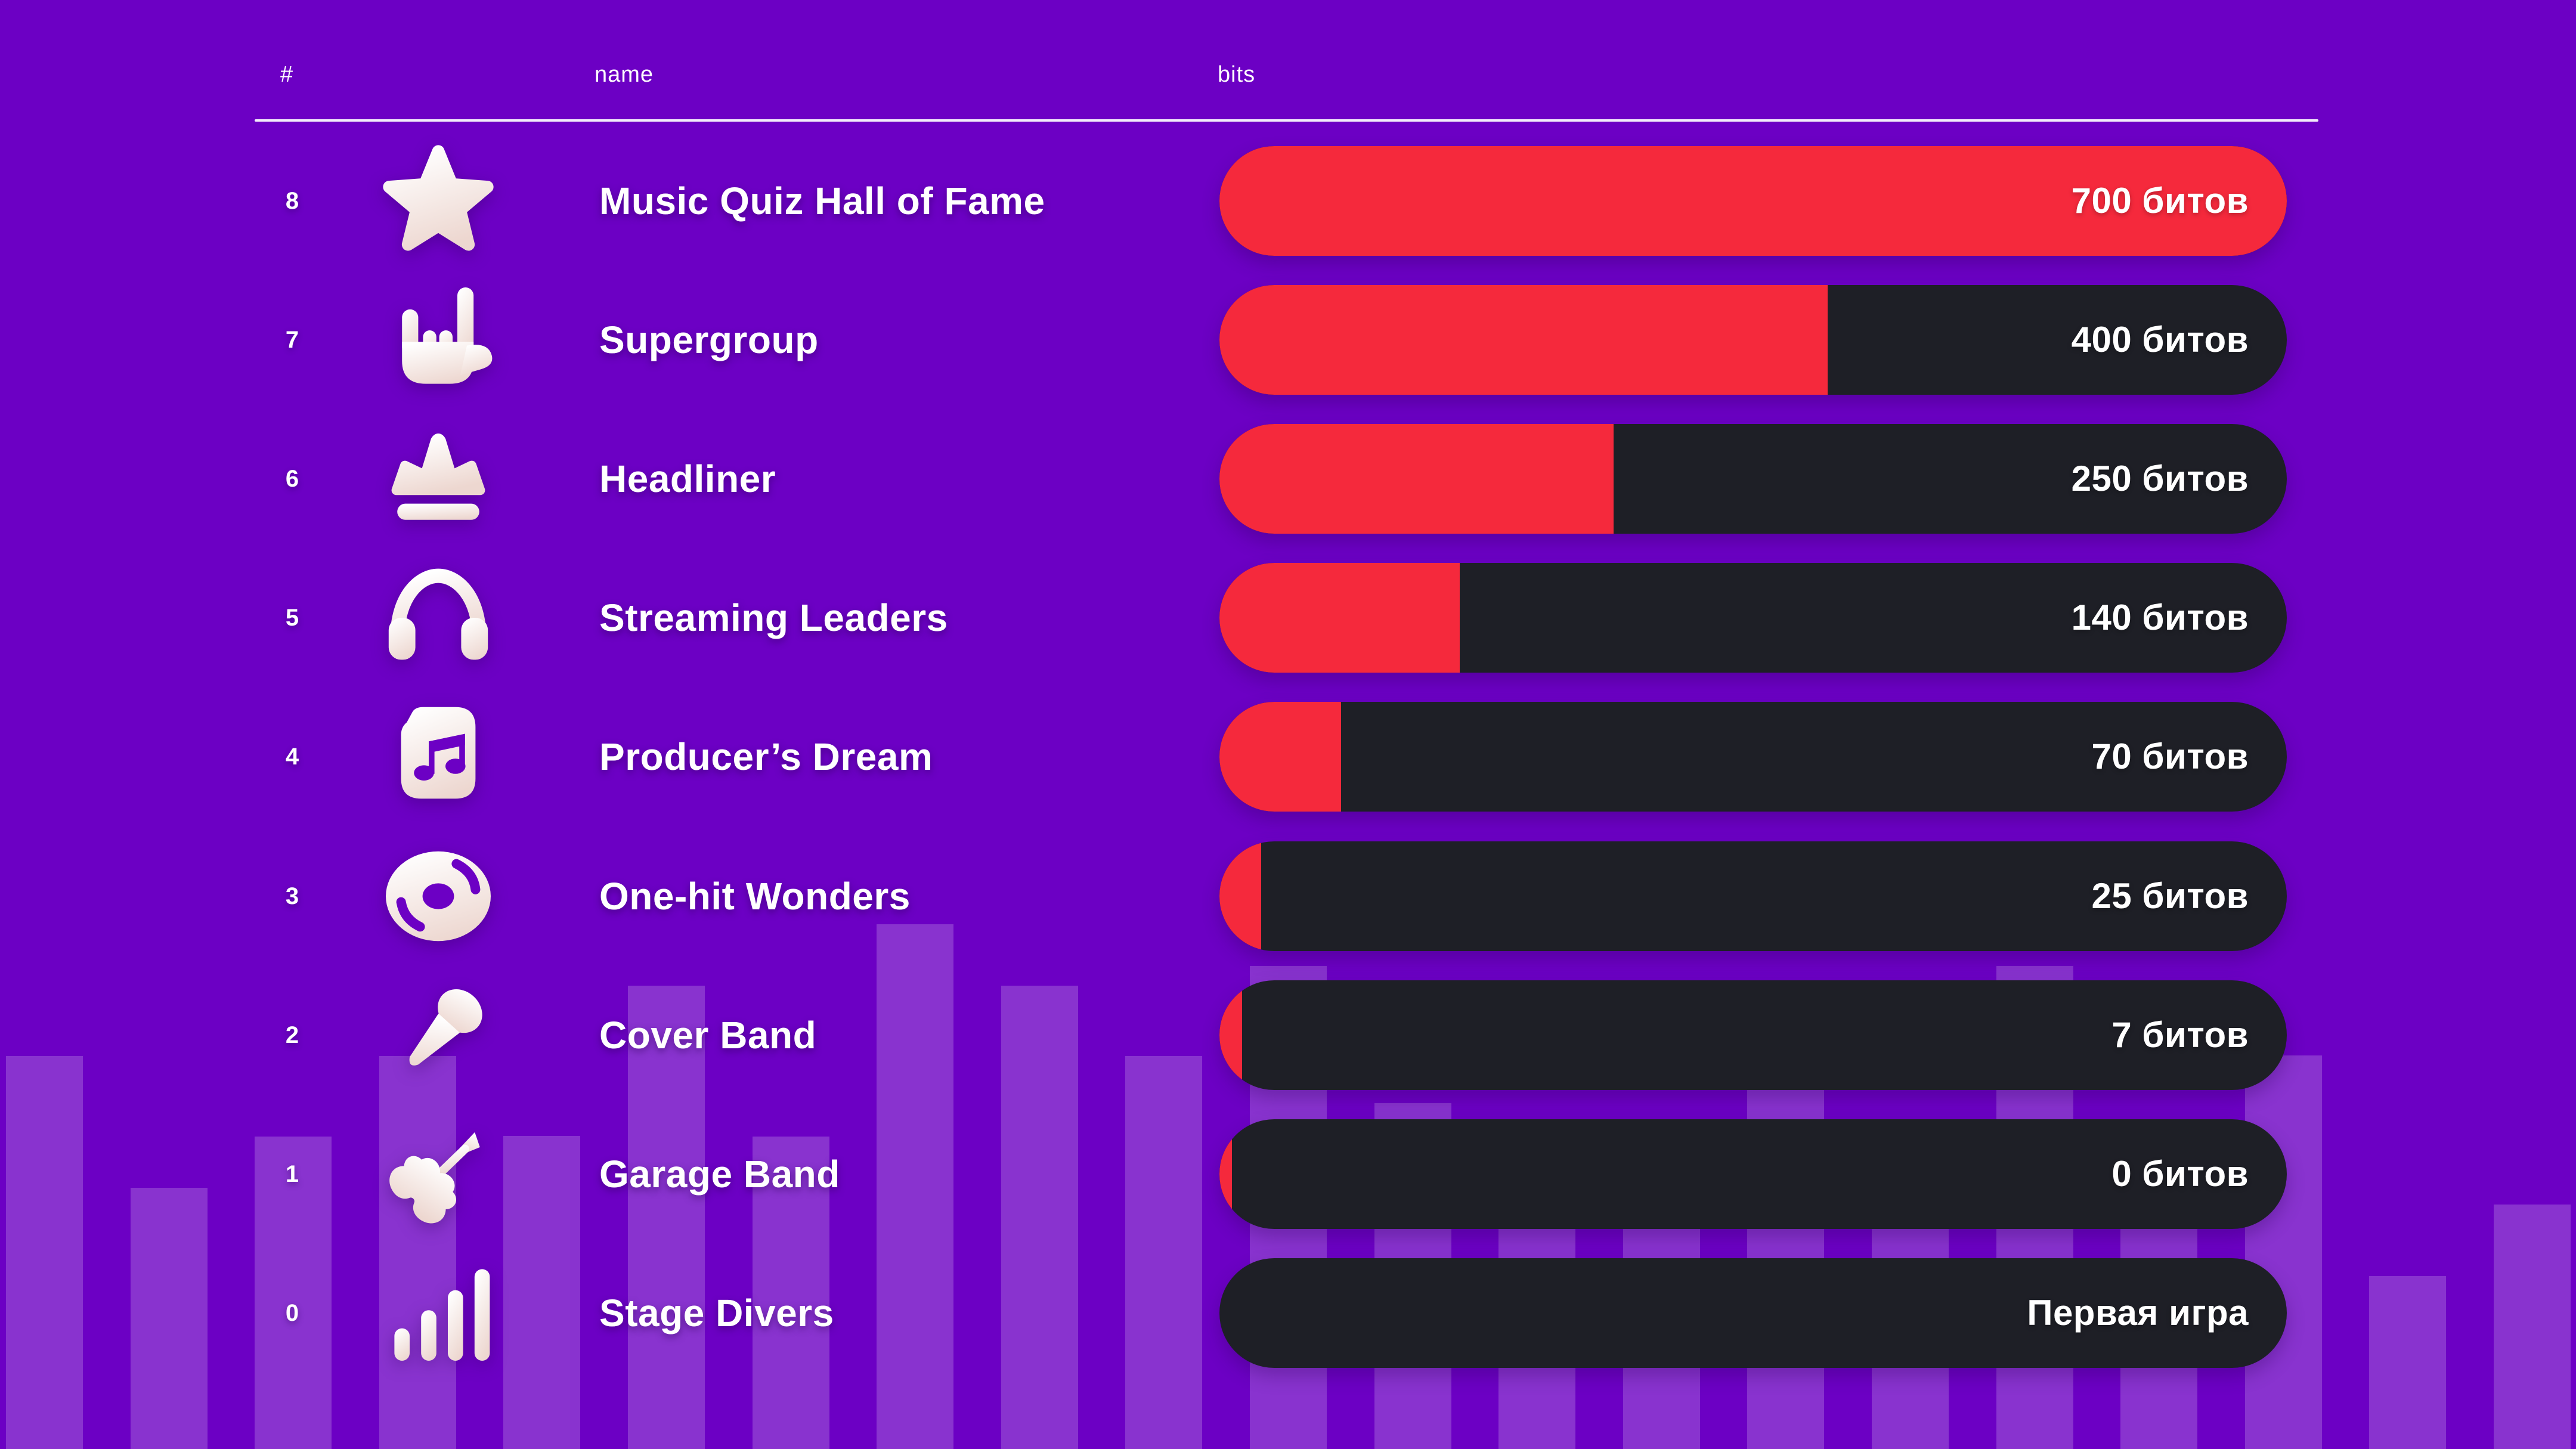 Image resolution: width=2576 pixels, height=1449 pixels. What do you see at coordinates (439, 1174) in the screenshot?
I see `guitar-icon` at bounding box center [439, 1174].